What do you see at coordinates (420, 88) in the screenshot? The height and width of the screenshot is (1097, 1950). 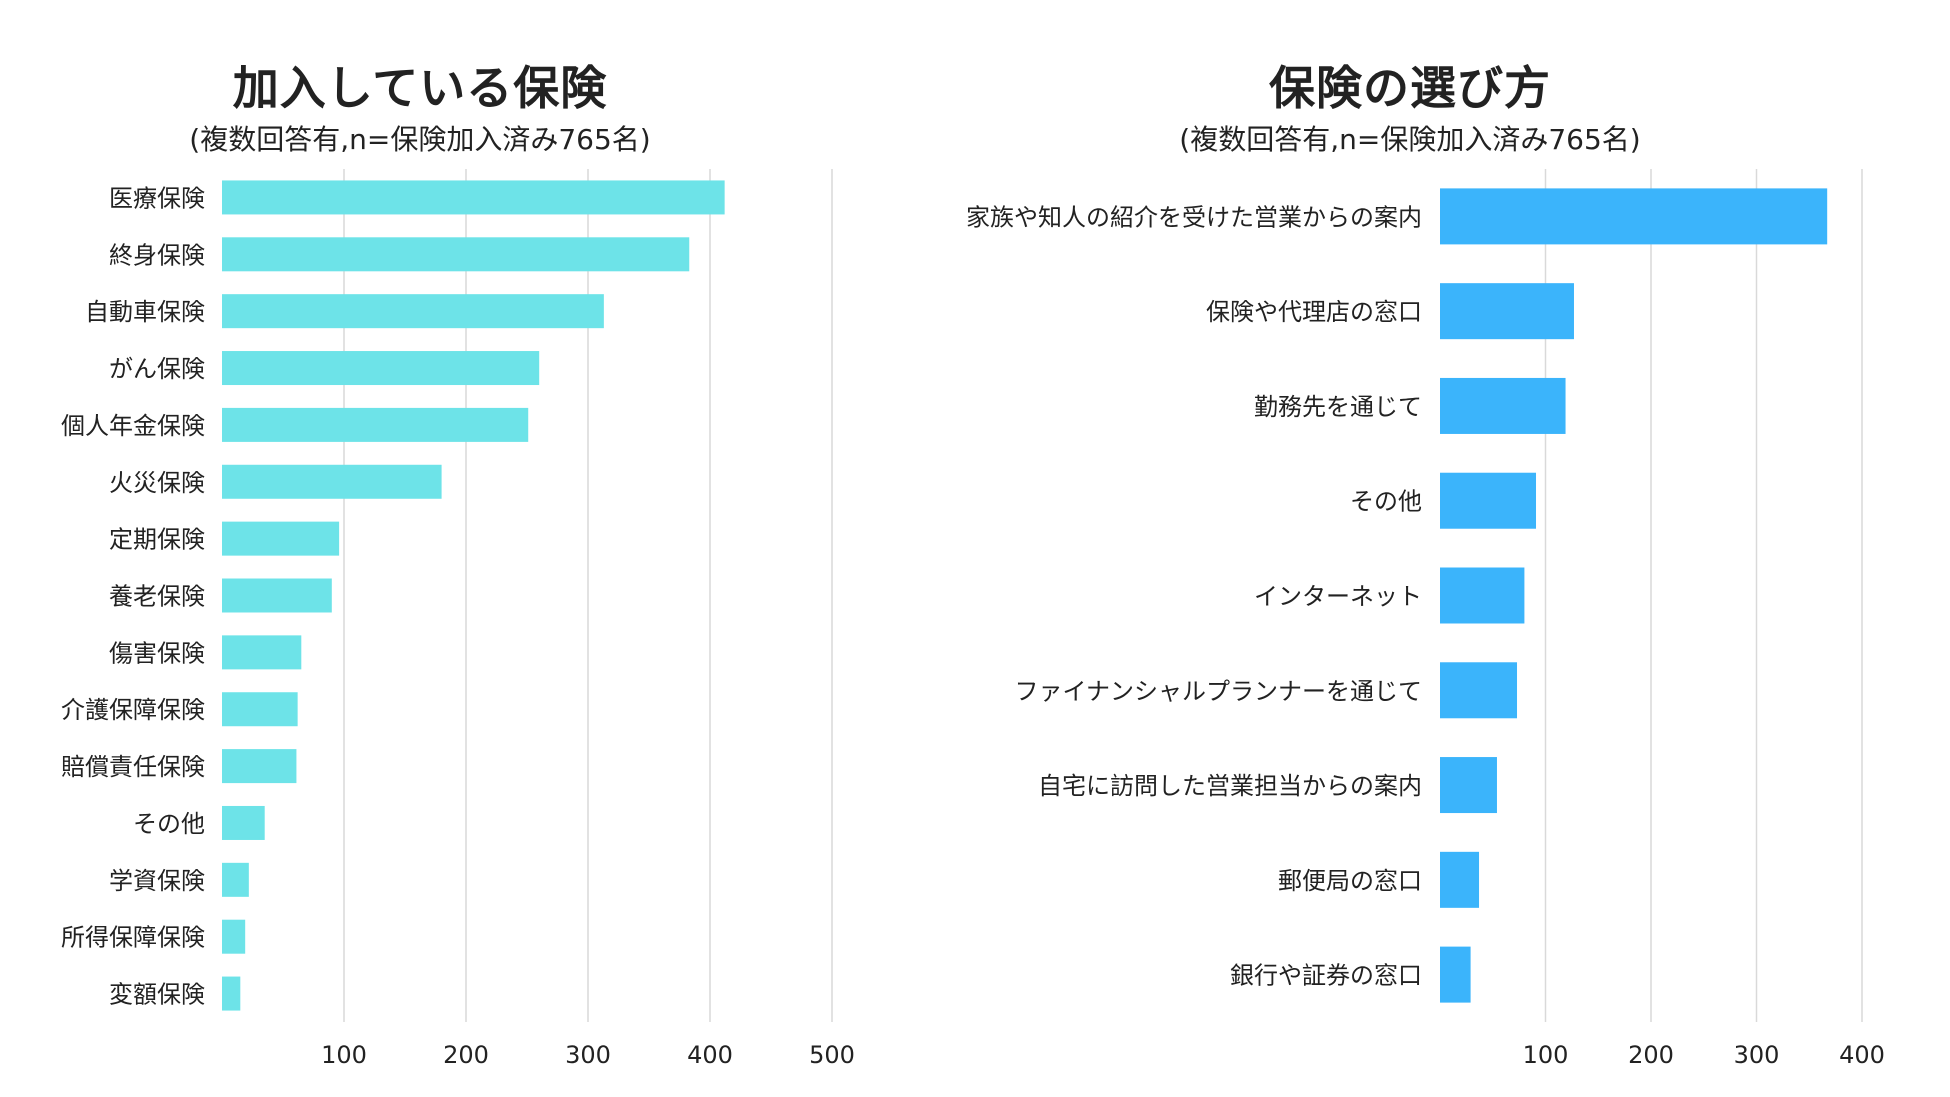 I see `left-chart-title: 加入している保険` at bounding box center [420, 88].